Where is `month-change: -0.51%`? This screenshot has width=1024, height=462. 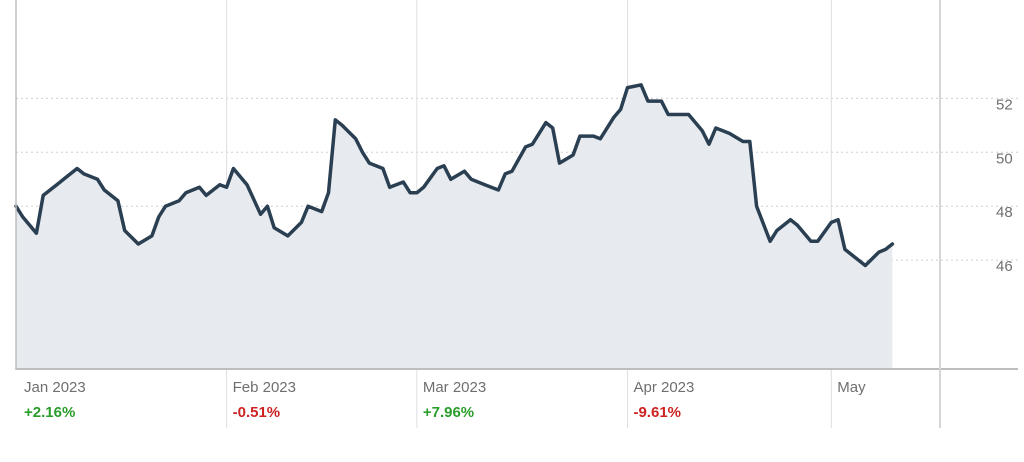
month-change: -0.51% is located at coordinates (257, 412).